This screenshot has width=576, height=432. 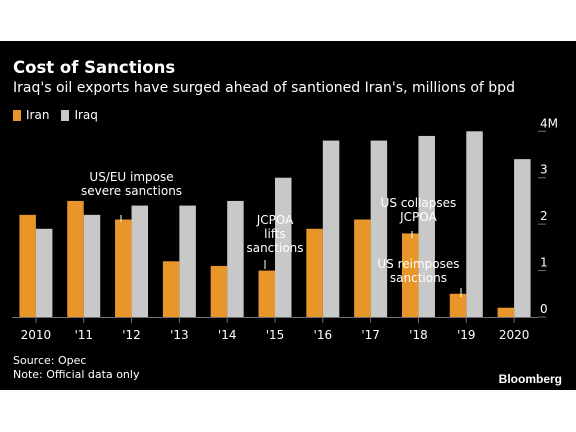 What do you see at coordinates (549, 123) in the screenshot?
I see `y-tick-label: 4M` at bounding box center [549, 123].